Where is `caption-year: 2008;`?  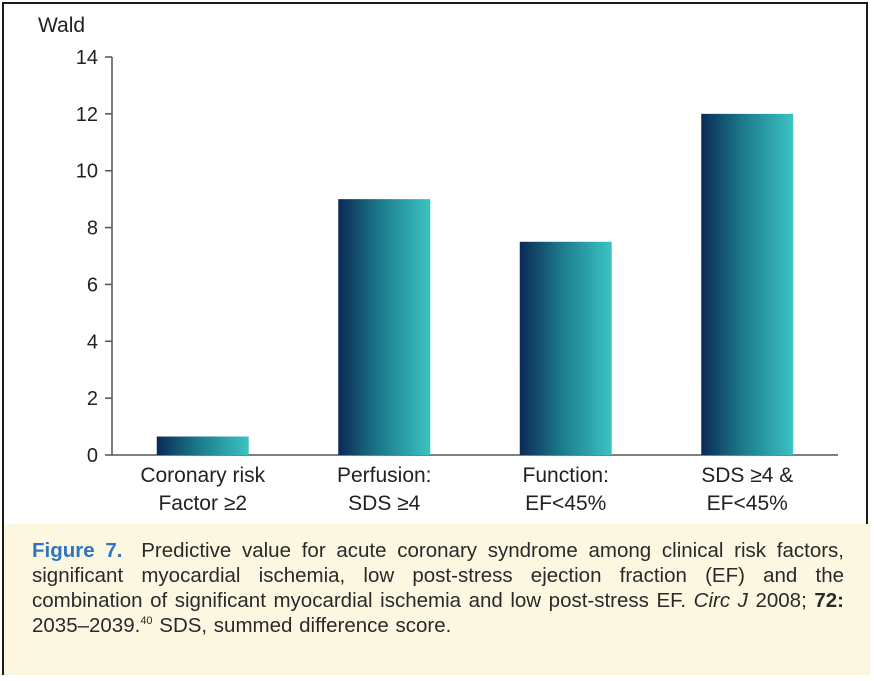 caption-year: 2008; is located at coordinates (781, 600).